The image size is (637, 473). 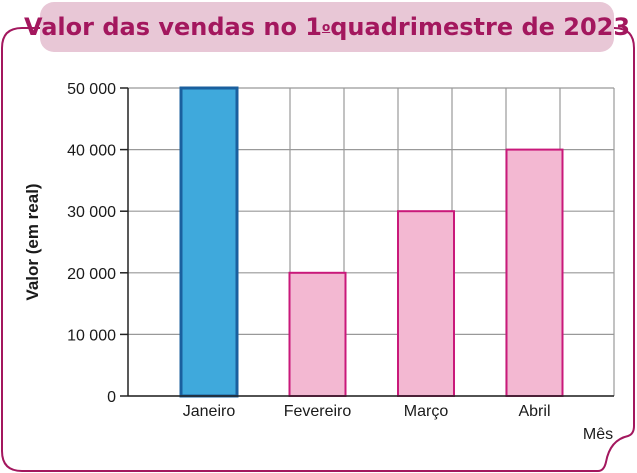 I want to click on x-tick-label-janeiro: Janeiro, so click(x=209, y=411).